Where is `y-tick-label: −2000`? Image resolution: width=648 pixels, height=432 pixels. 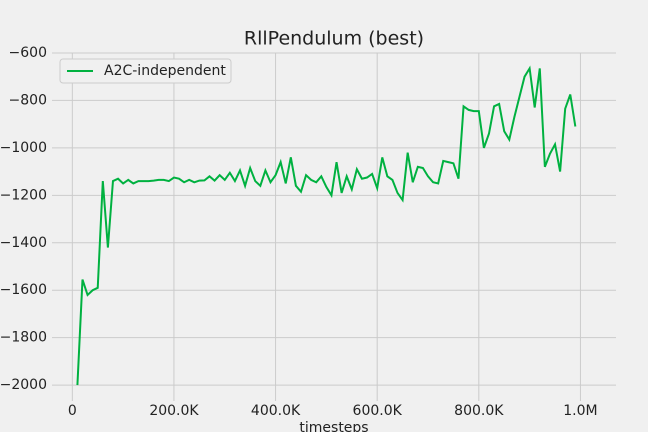 y-tick-label: −2000 is located at coordinates (23, 385).